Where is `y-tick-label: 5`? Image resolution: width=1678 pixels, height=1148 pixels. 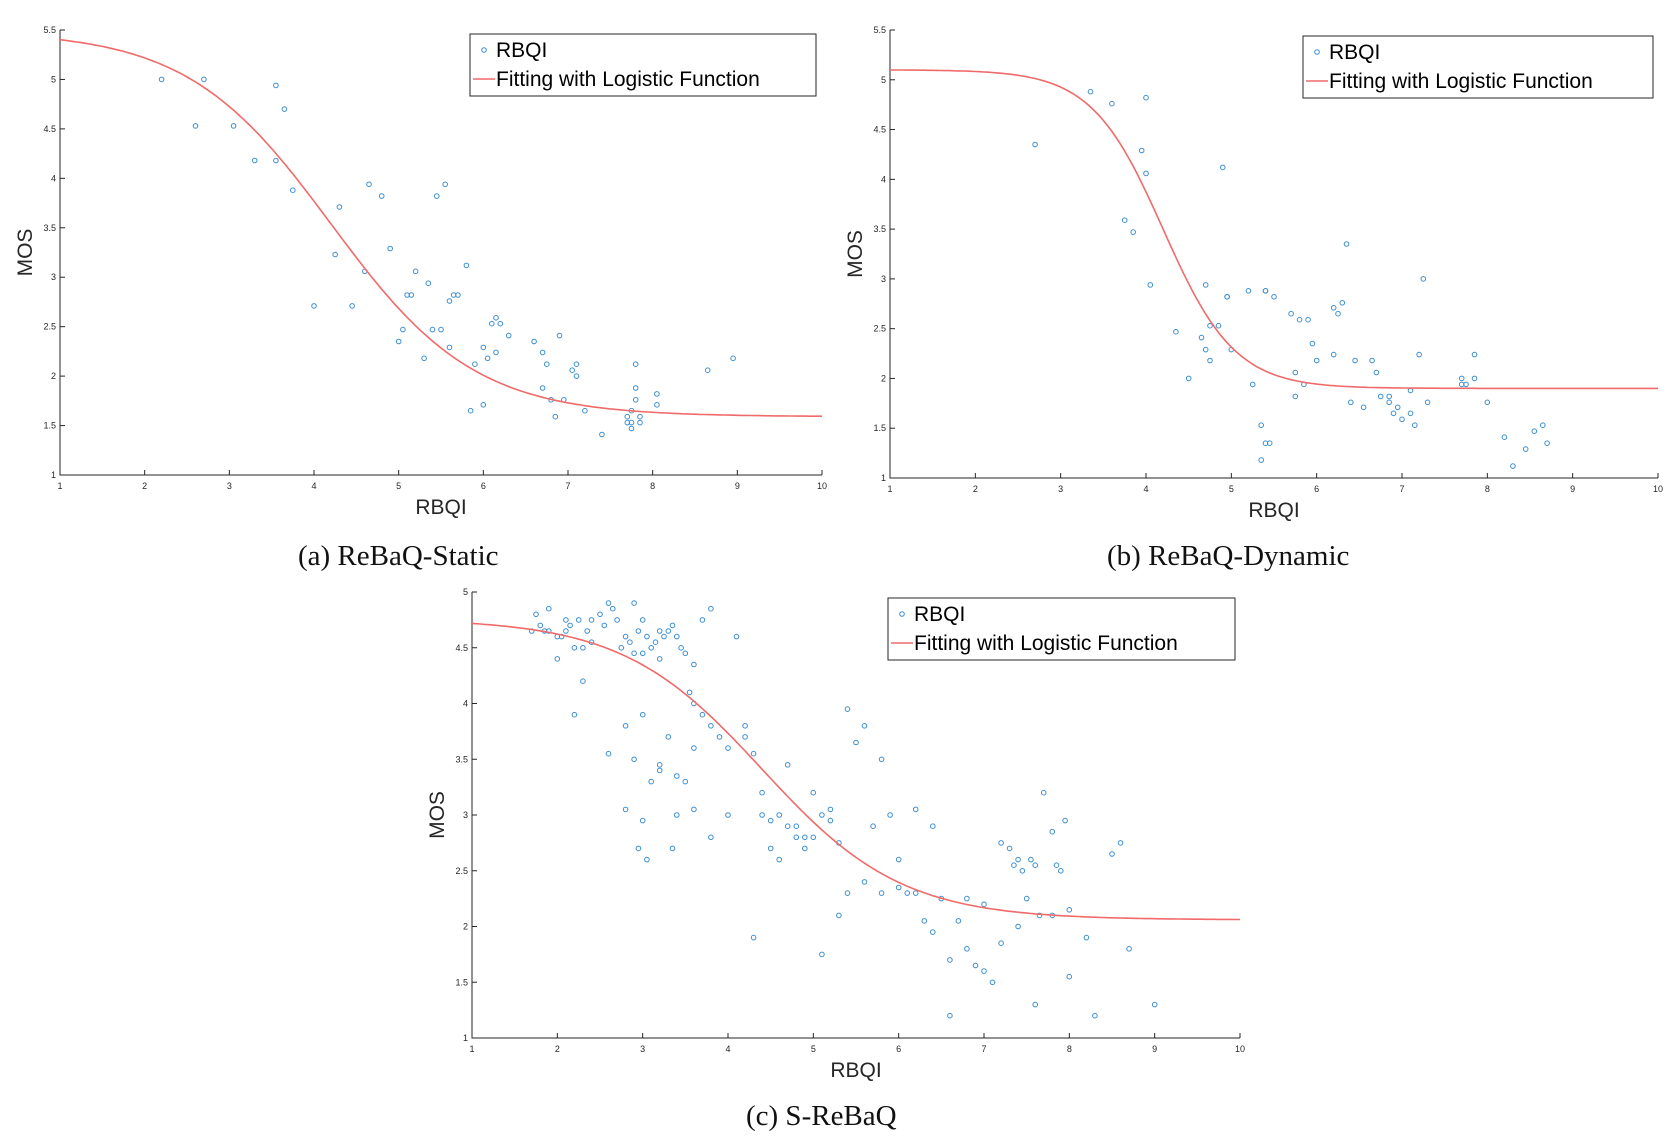 y-tick-label: 5 is located at coordinates (883, 80).